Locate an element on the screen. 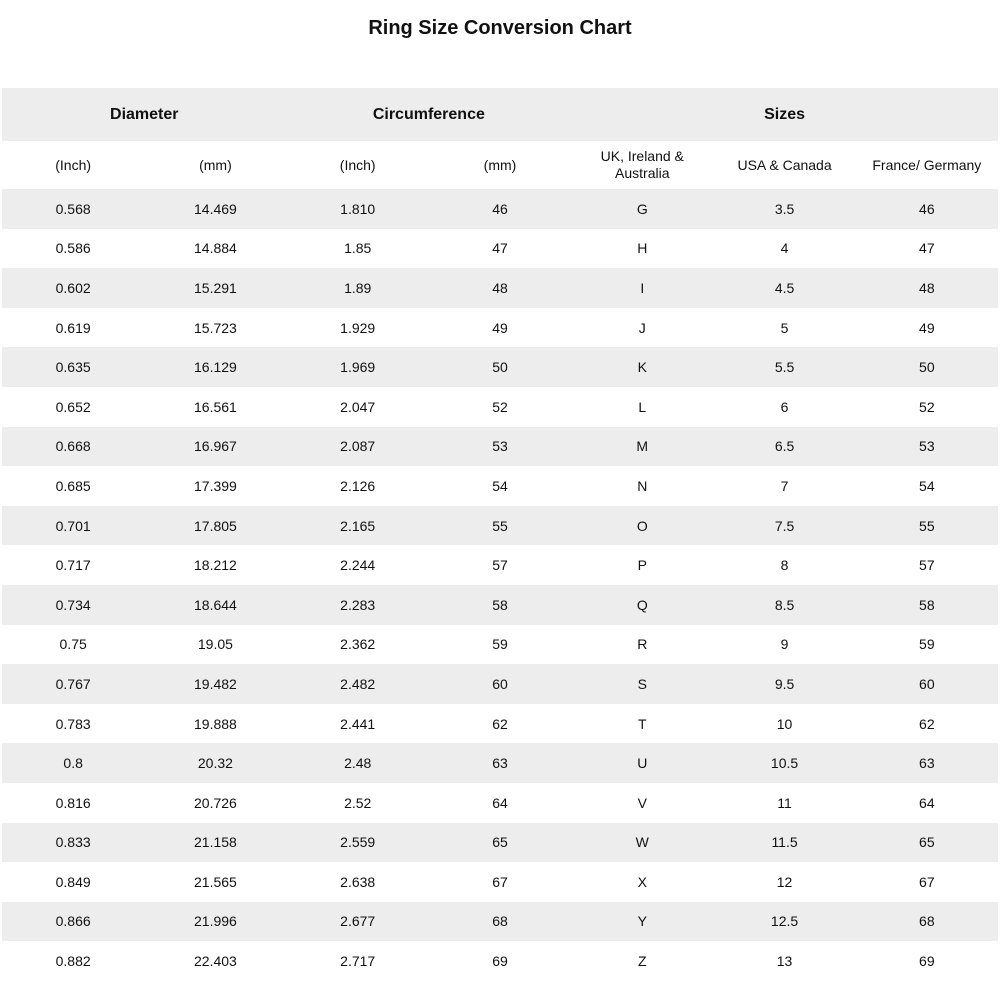 The image size is (1000, 1000). cell-circumference-inch: 2.087 is located at coordinates (358, 446).